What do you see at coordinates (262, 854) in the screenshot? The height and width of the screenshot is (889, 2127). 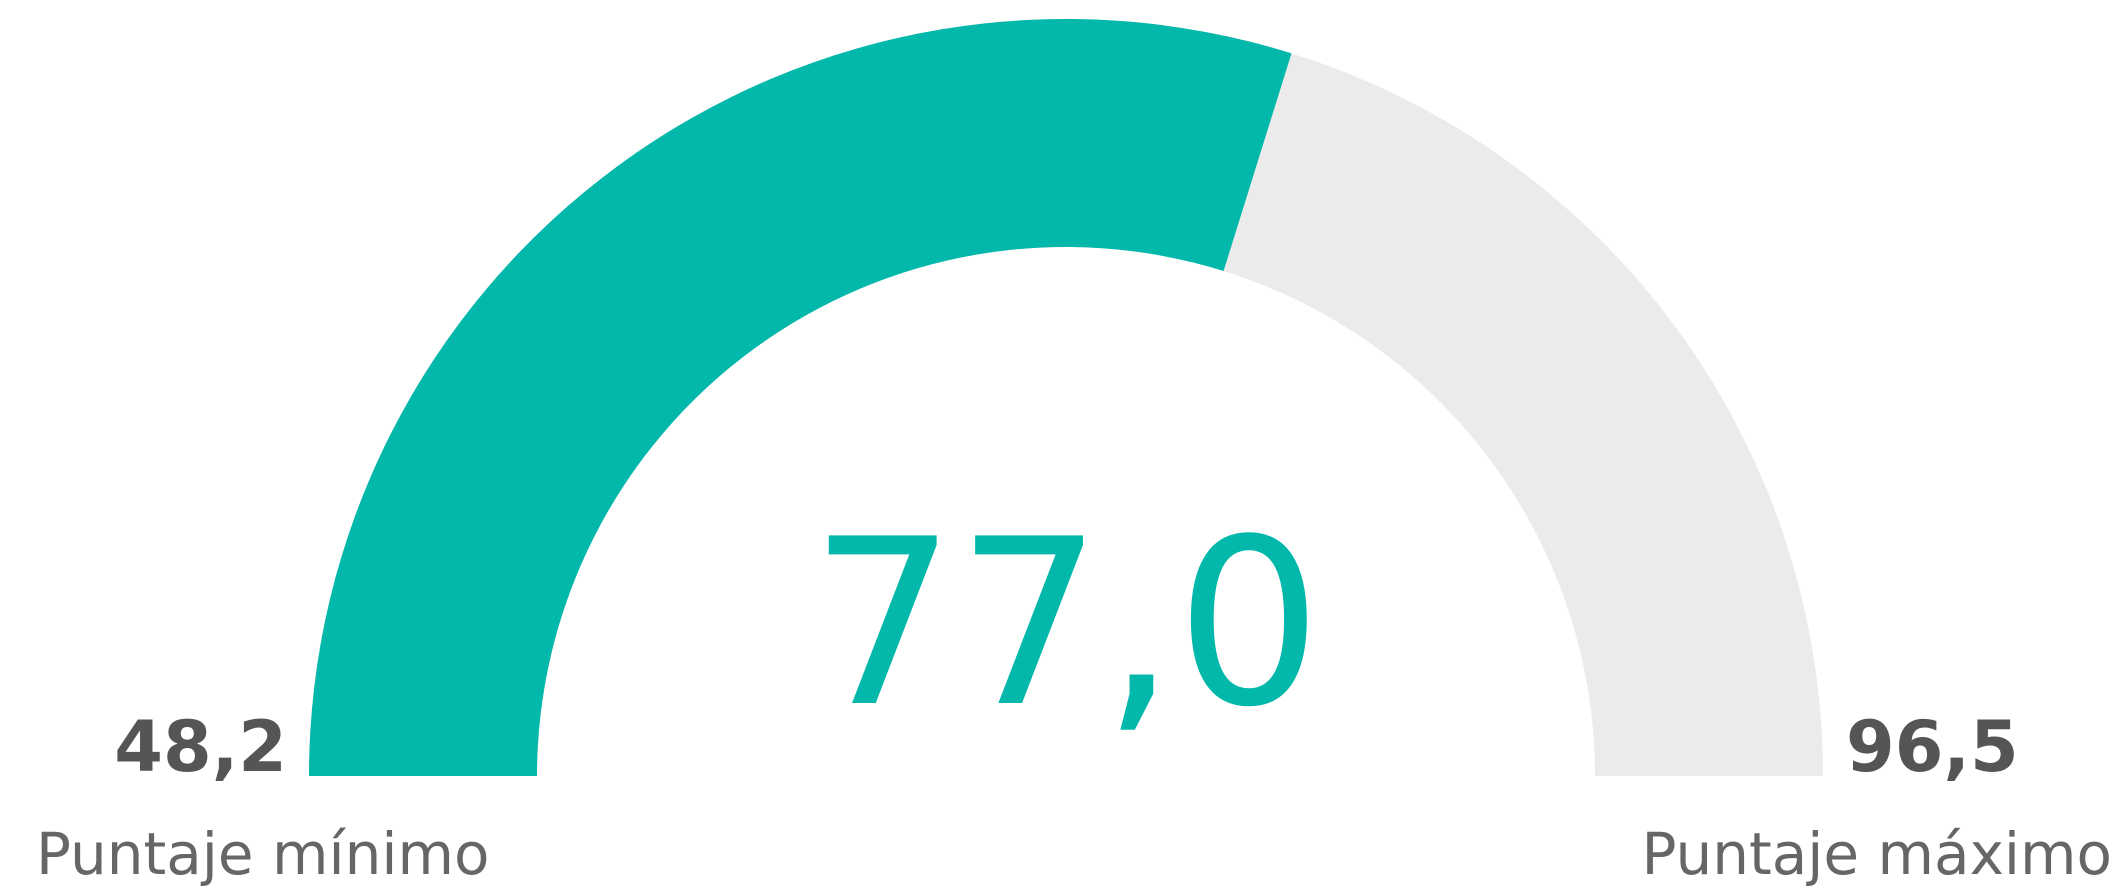 I see `min-title: Puntaje mínimo` at bounding box center [262, 854].